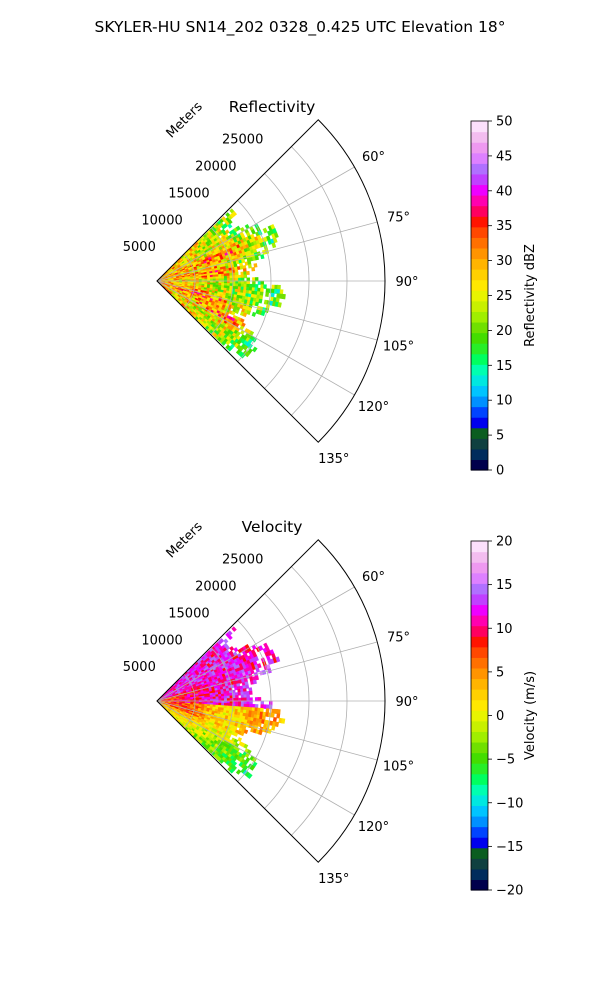 This screenshot has height=1000, width=600. I want to click on radial-tick-label: 15000, so click(188, 613).